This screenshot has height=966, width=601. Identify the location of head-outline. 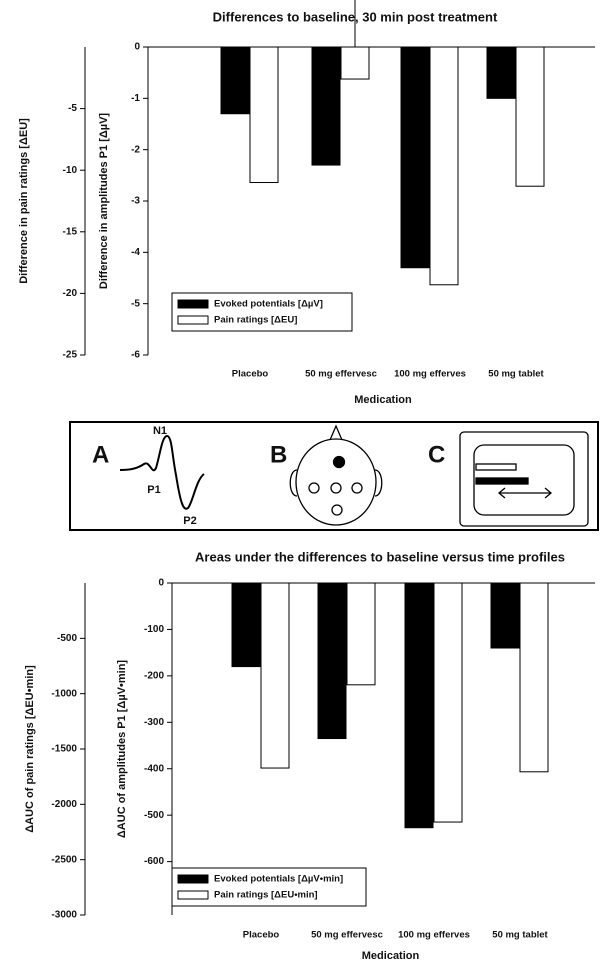
(336, 482).